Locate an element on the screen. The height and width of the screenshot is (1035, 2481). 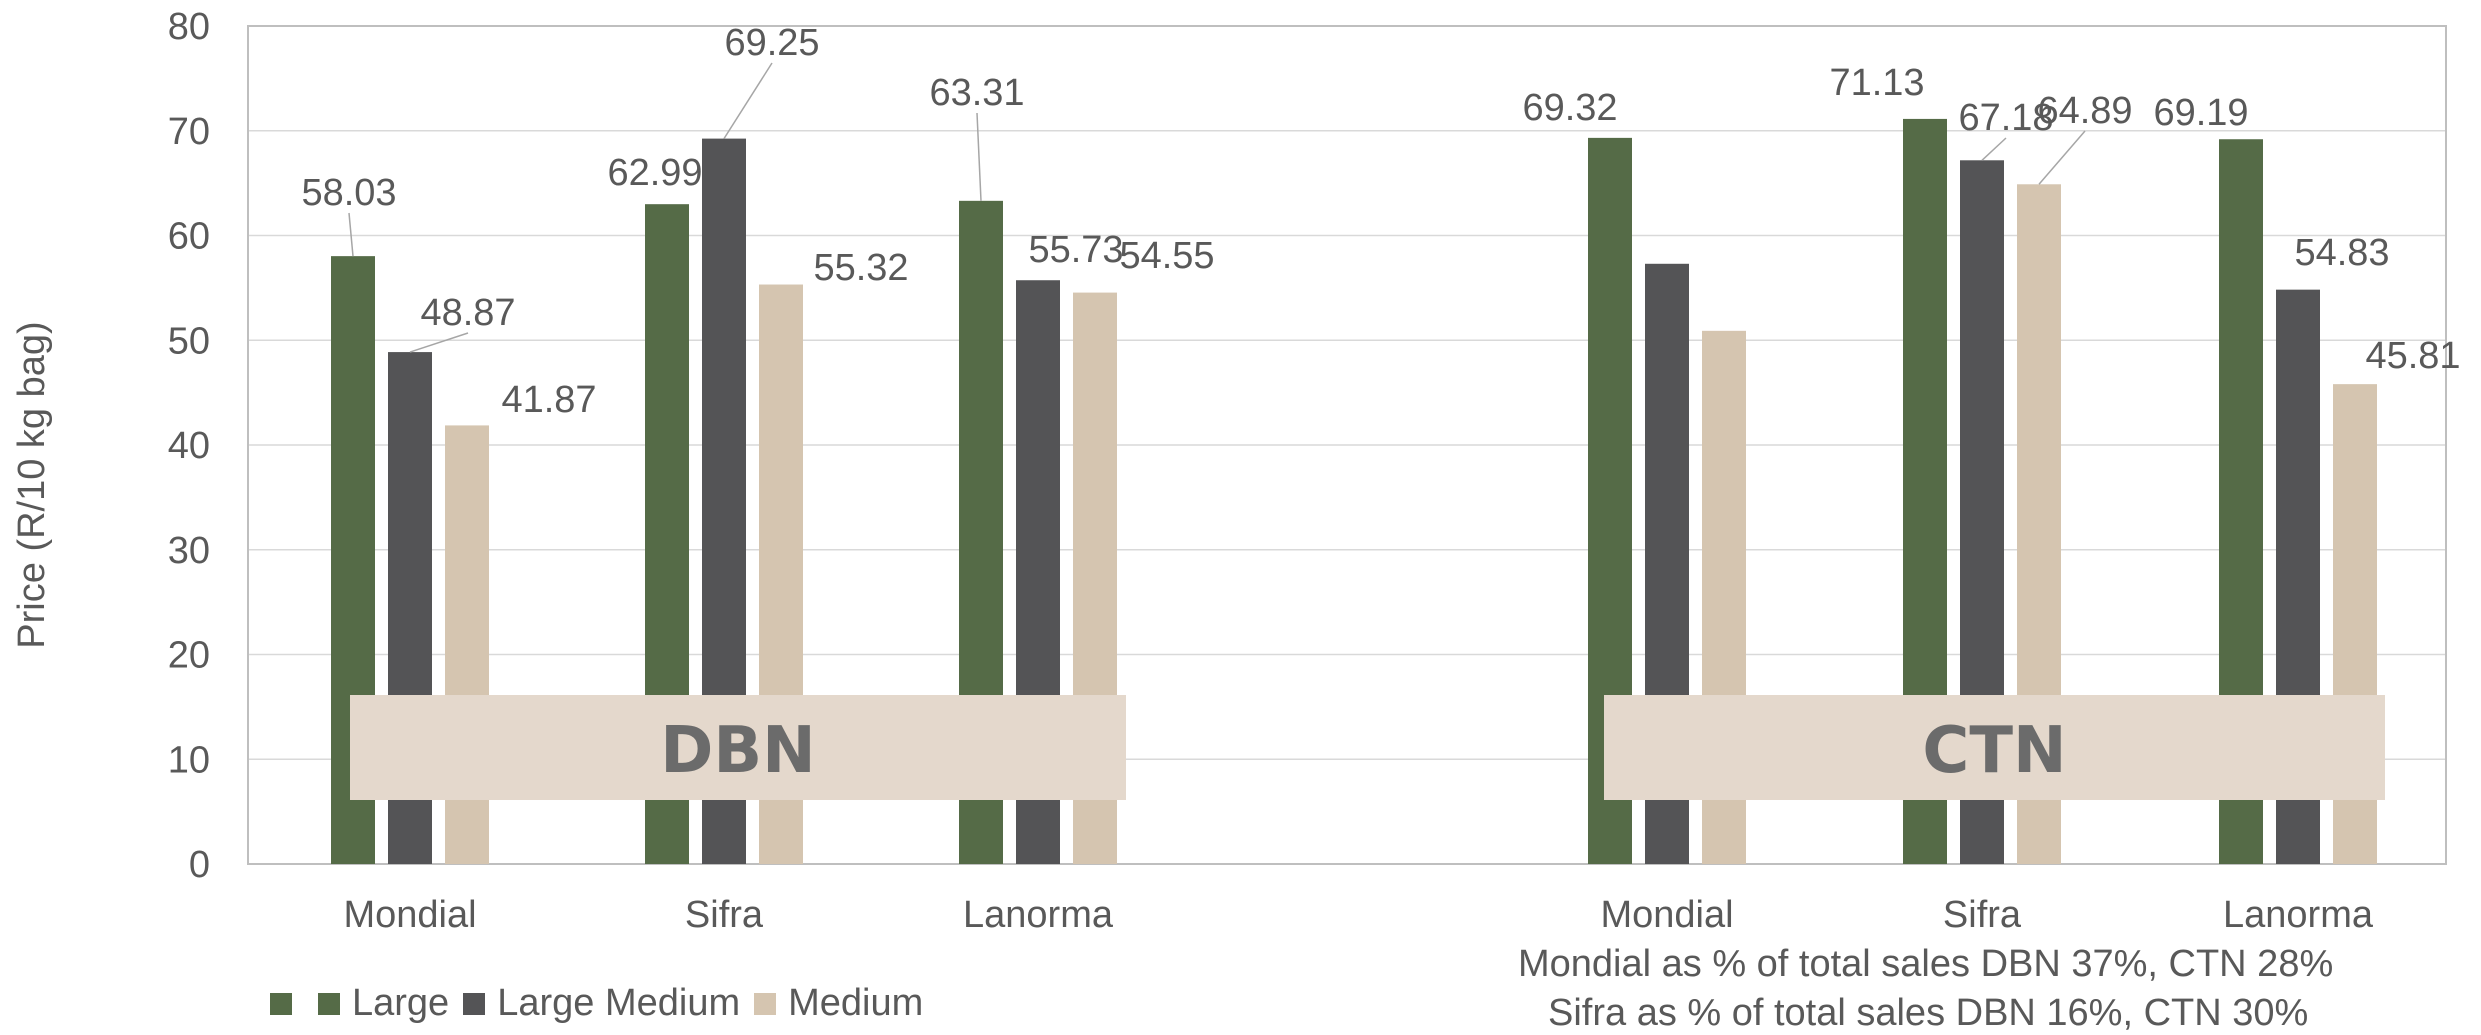
data-label: 41.87 is located at coordinates (548, 400).